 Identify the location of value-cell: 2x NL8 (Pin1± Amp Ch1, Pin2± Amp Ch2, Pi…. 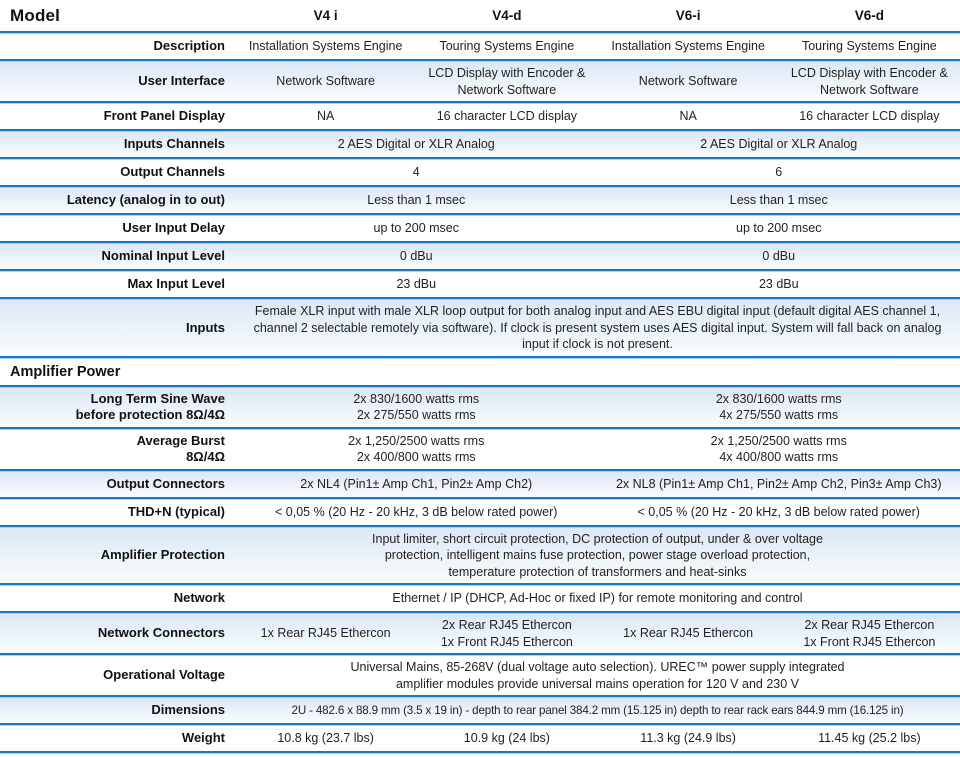
(778, 483).